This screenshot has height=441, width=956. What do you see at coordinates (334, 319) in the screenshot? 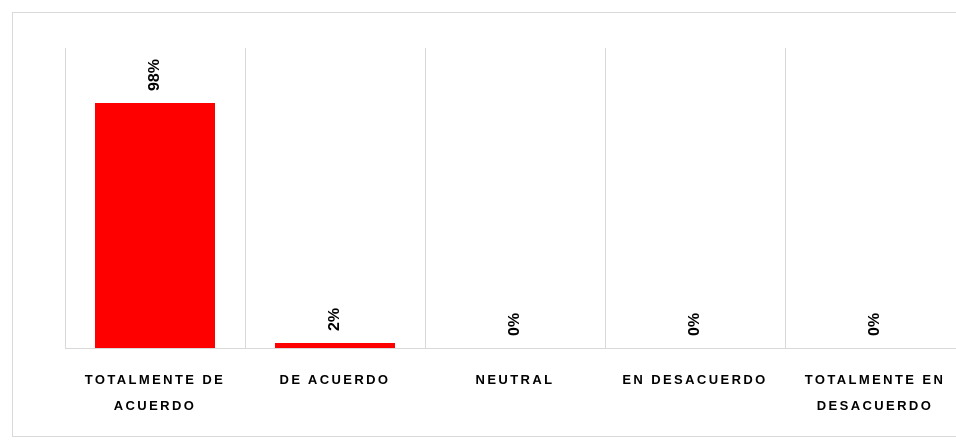
I see `data-label: 2%` at bounding box center [334, 319].